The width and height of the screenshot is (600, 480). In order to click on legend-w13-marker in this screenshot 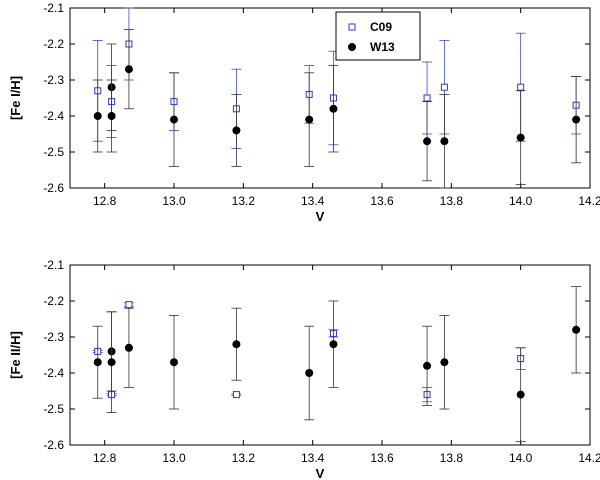, I will do `click(352, 47)`.